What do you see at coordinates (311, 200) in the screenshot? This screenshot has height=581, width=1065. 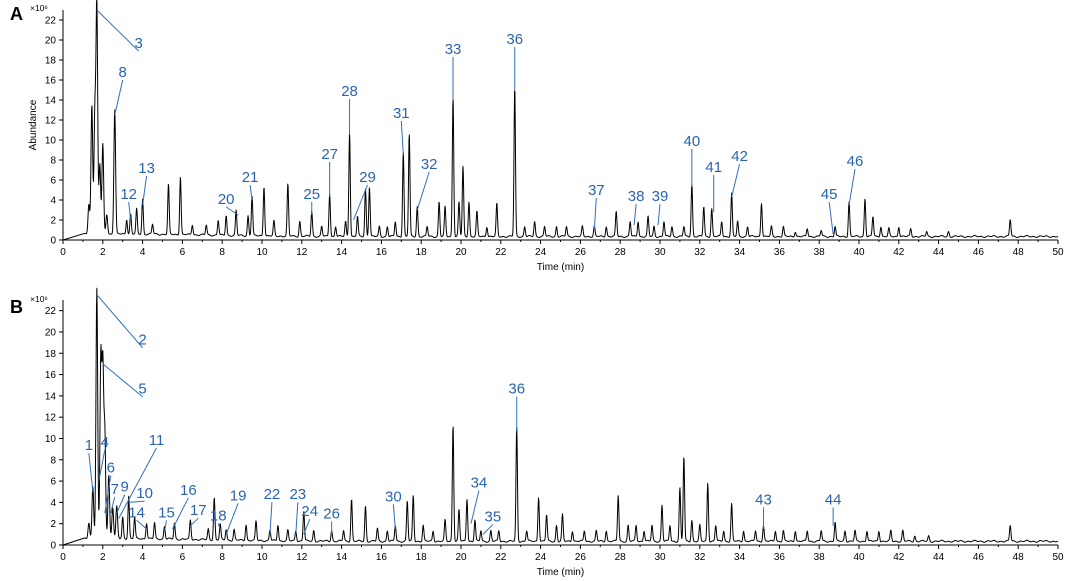 I see `peak-annotation: 25` at bounding box center [311, 200].